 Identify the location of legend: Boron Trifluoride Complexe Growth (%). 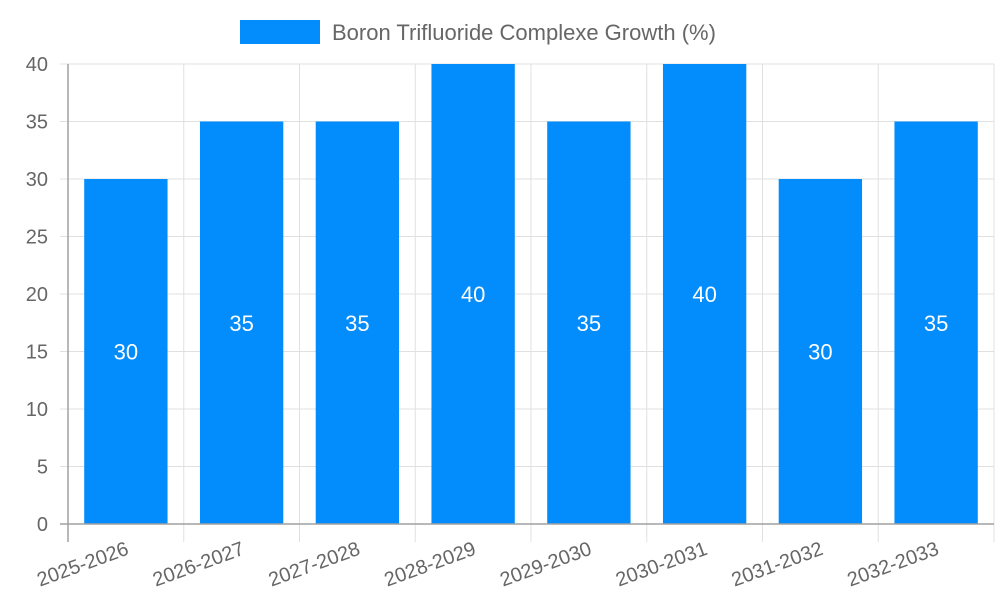
(478, 32).